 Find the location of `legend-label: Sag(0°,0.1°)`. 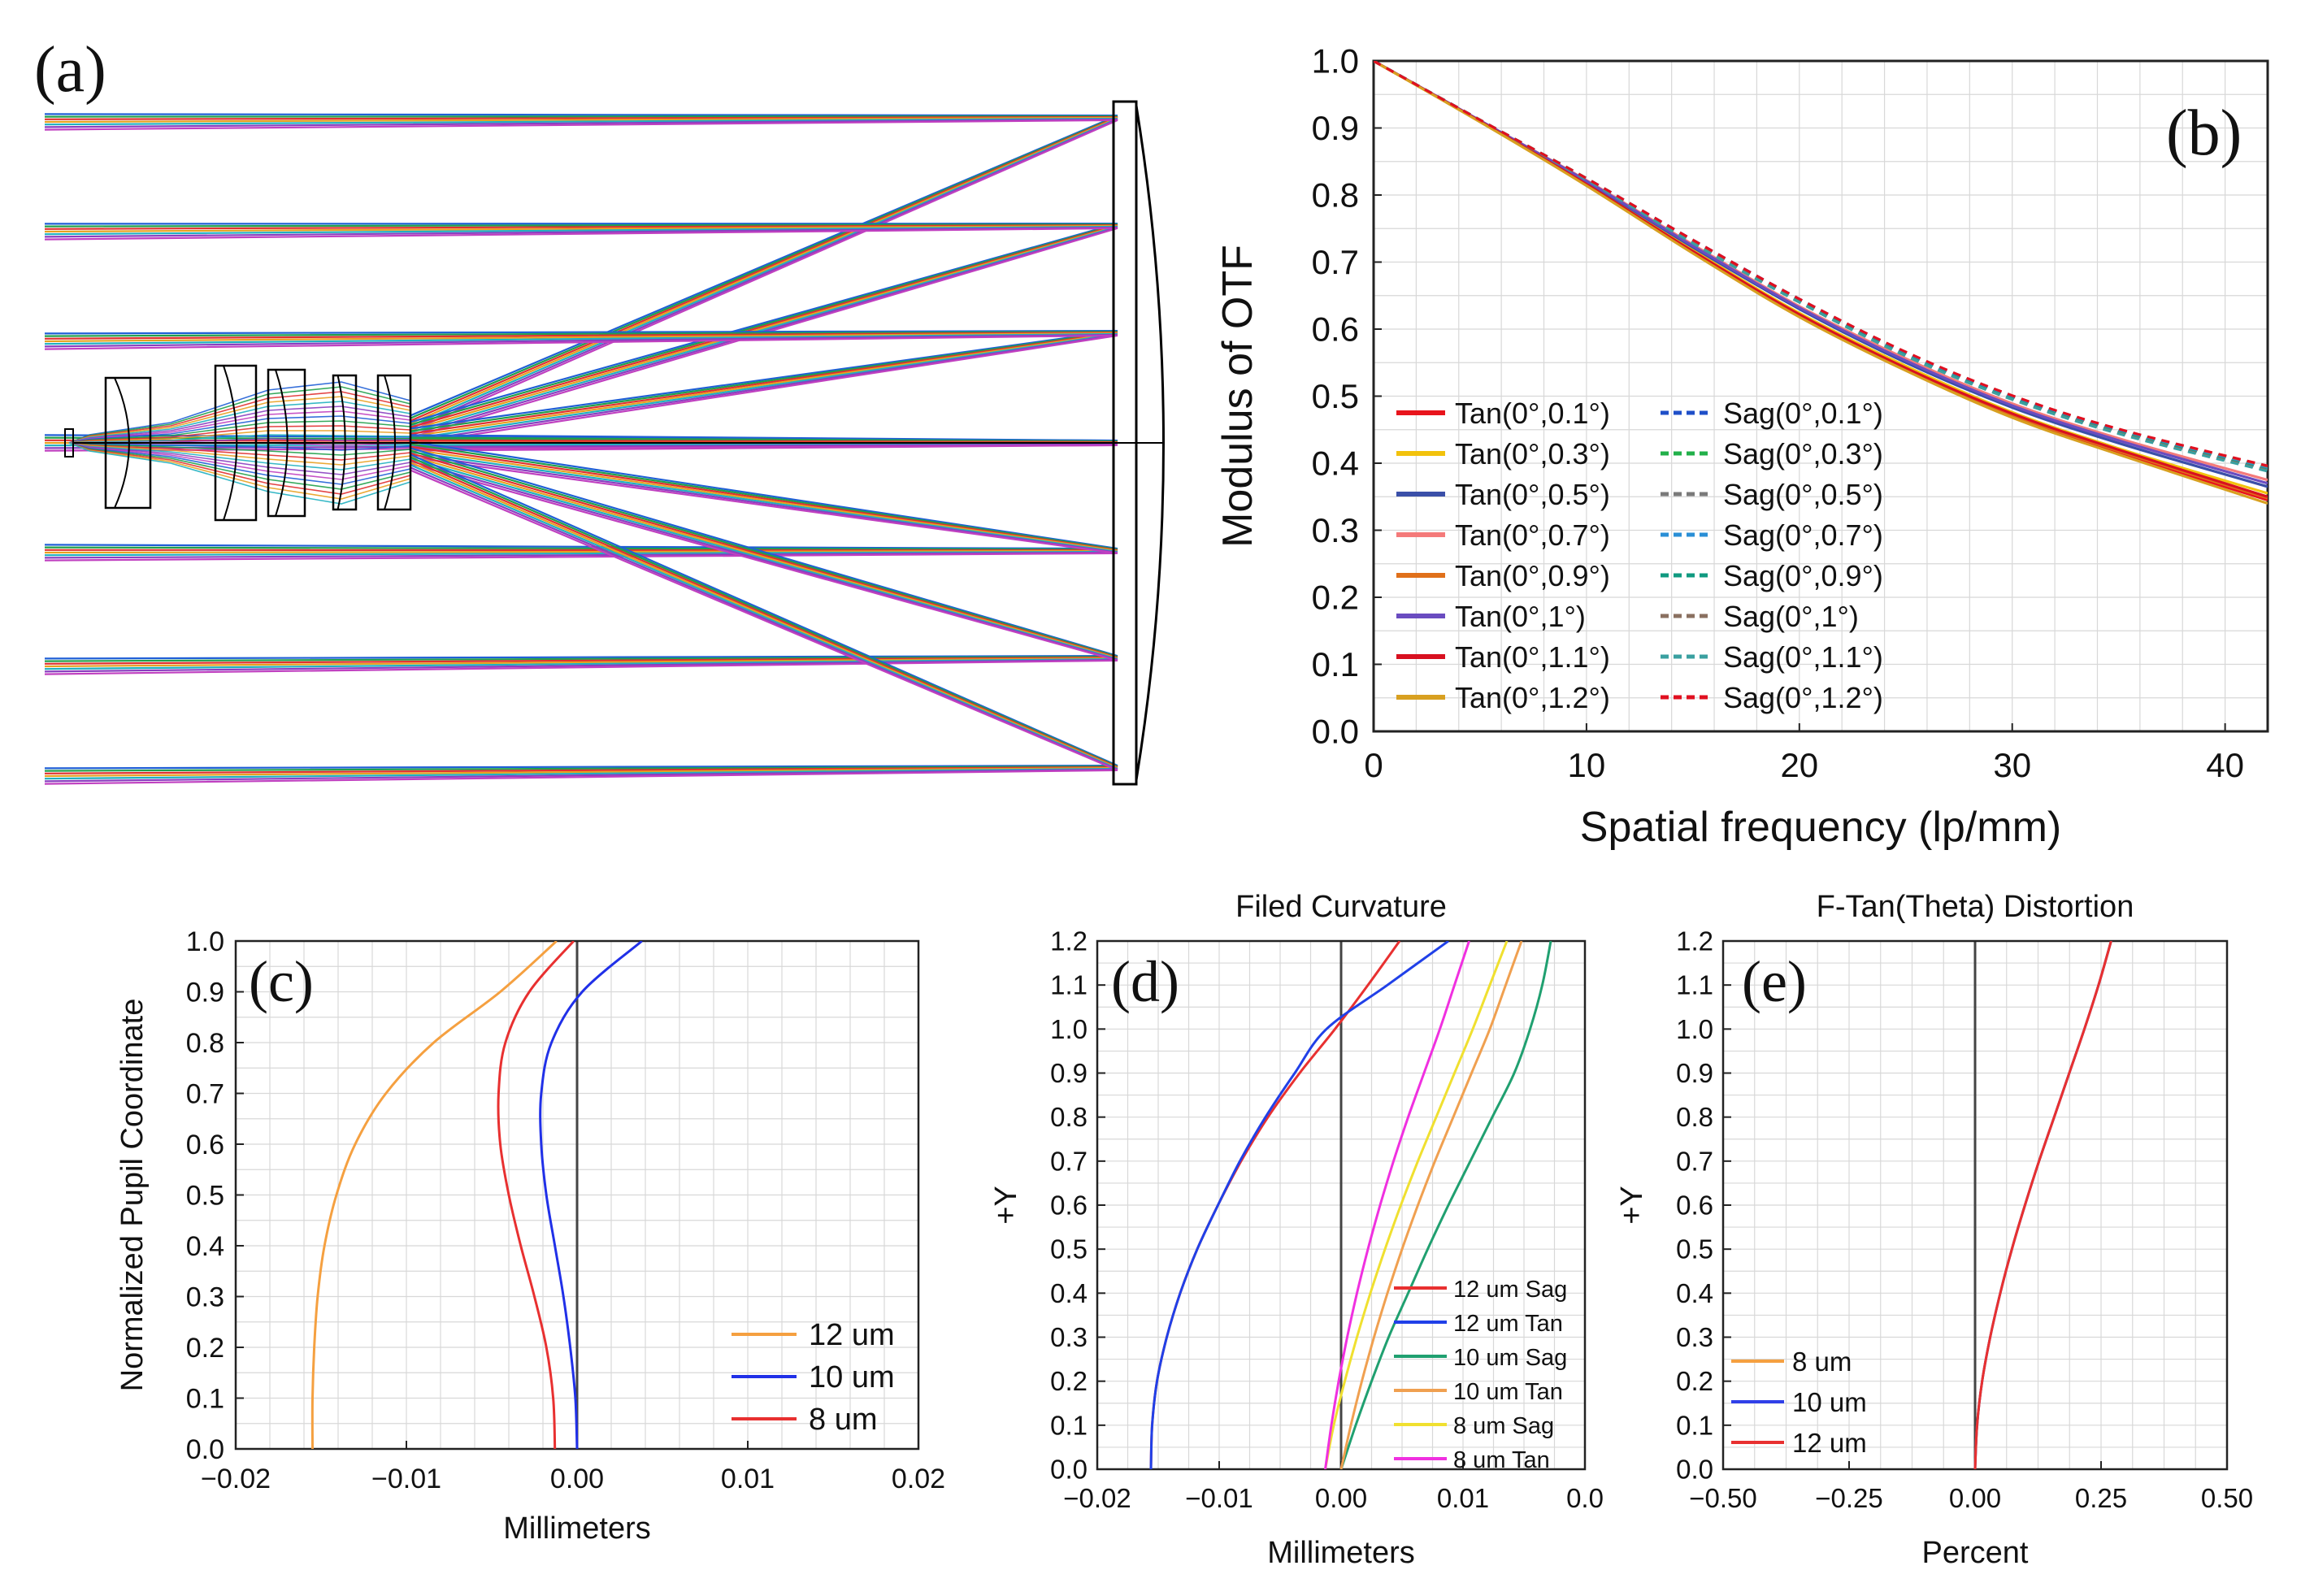

legend-label: Sag(0°,0.1°) is located at coordinates (1803, 413).